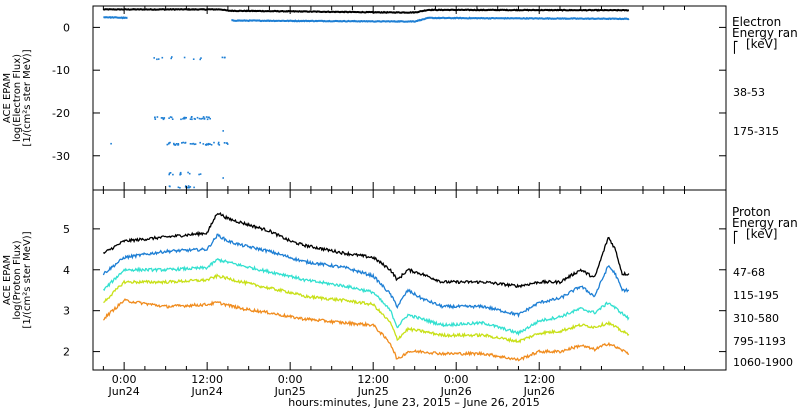 The width and height of the screenshot is (800, 410). What do you see at coordinates (66, 229) in the screenshot?
I see `y-tick-label: 5` at bounding box center [66, 229].